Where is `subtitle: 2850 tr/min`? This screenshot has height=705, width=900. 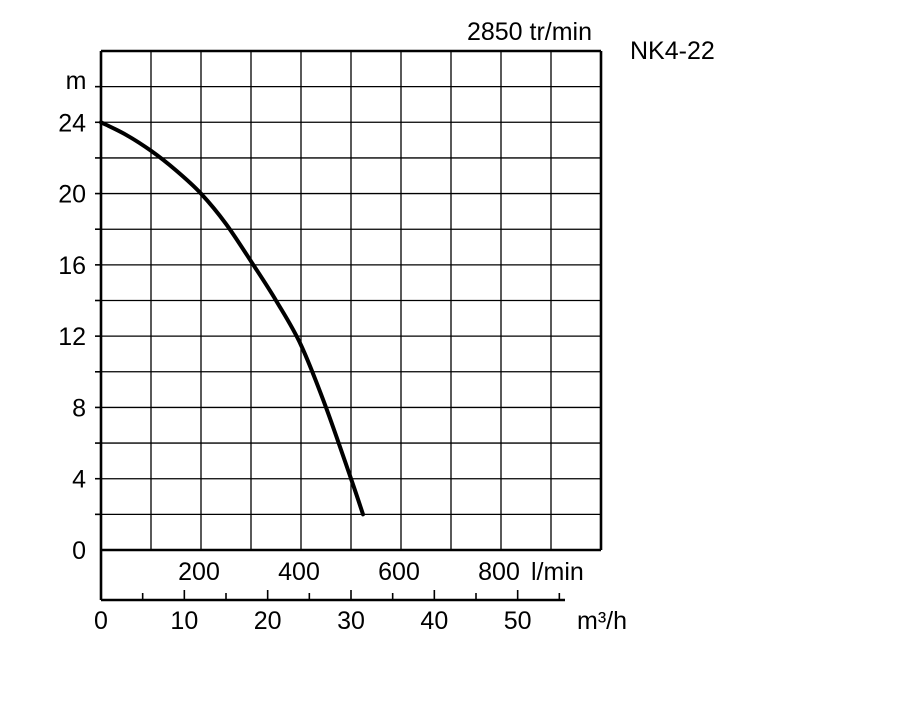 subtitle: 2850 tr/min is located at coordinates (529, 32).